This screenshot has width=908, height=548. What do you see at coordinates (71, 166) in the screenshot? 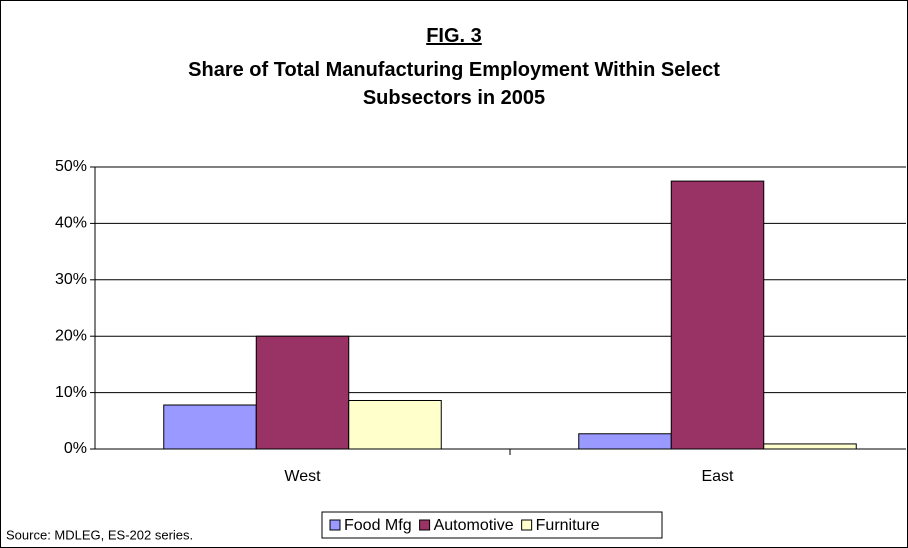
I see `y-tick-label: 50%` at bounding box center [71, 166].